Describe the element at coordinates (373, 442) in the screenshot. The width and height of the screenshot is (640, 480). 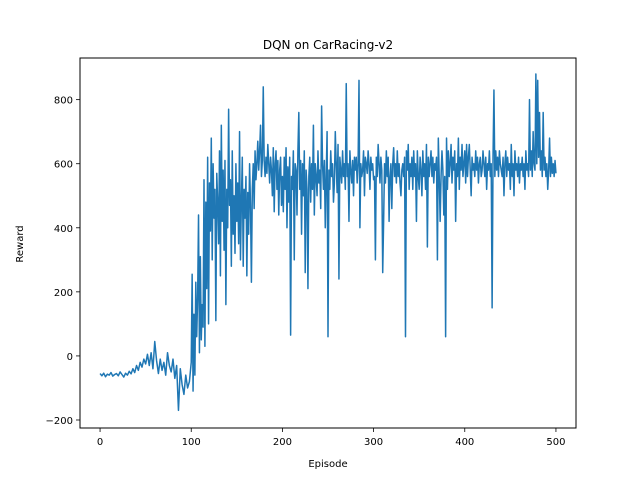
I see `x-tick-label: 300` at that location.